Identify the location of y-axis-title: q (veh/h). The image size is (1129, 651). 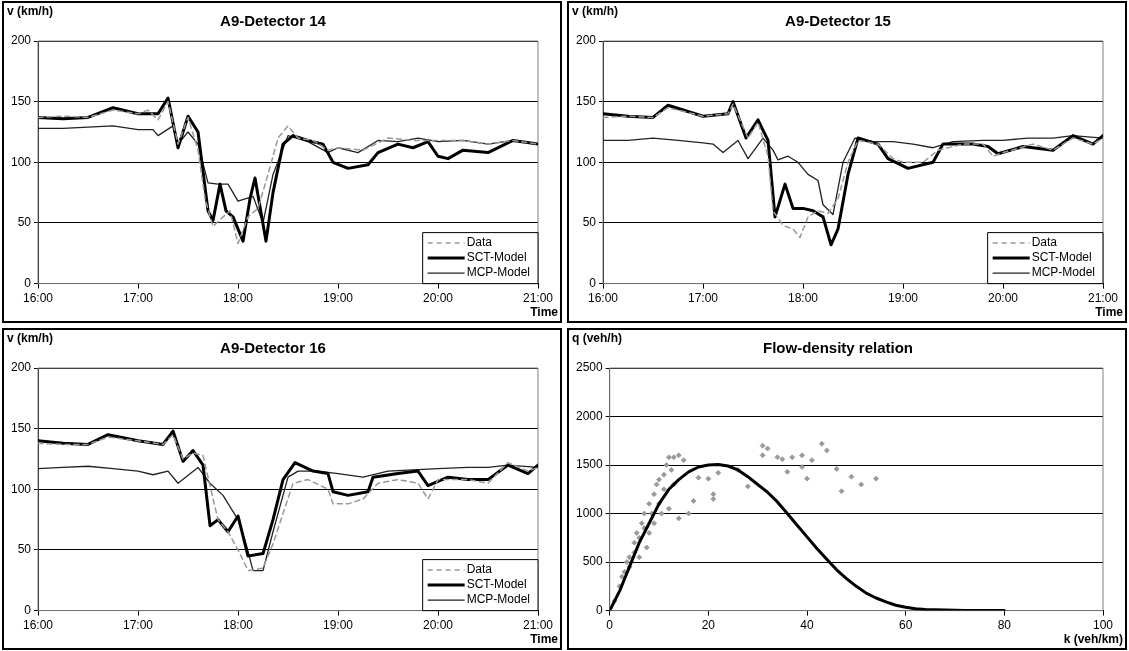
(597, 338).